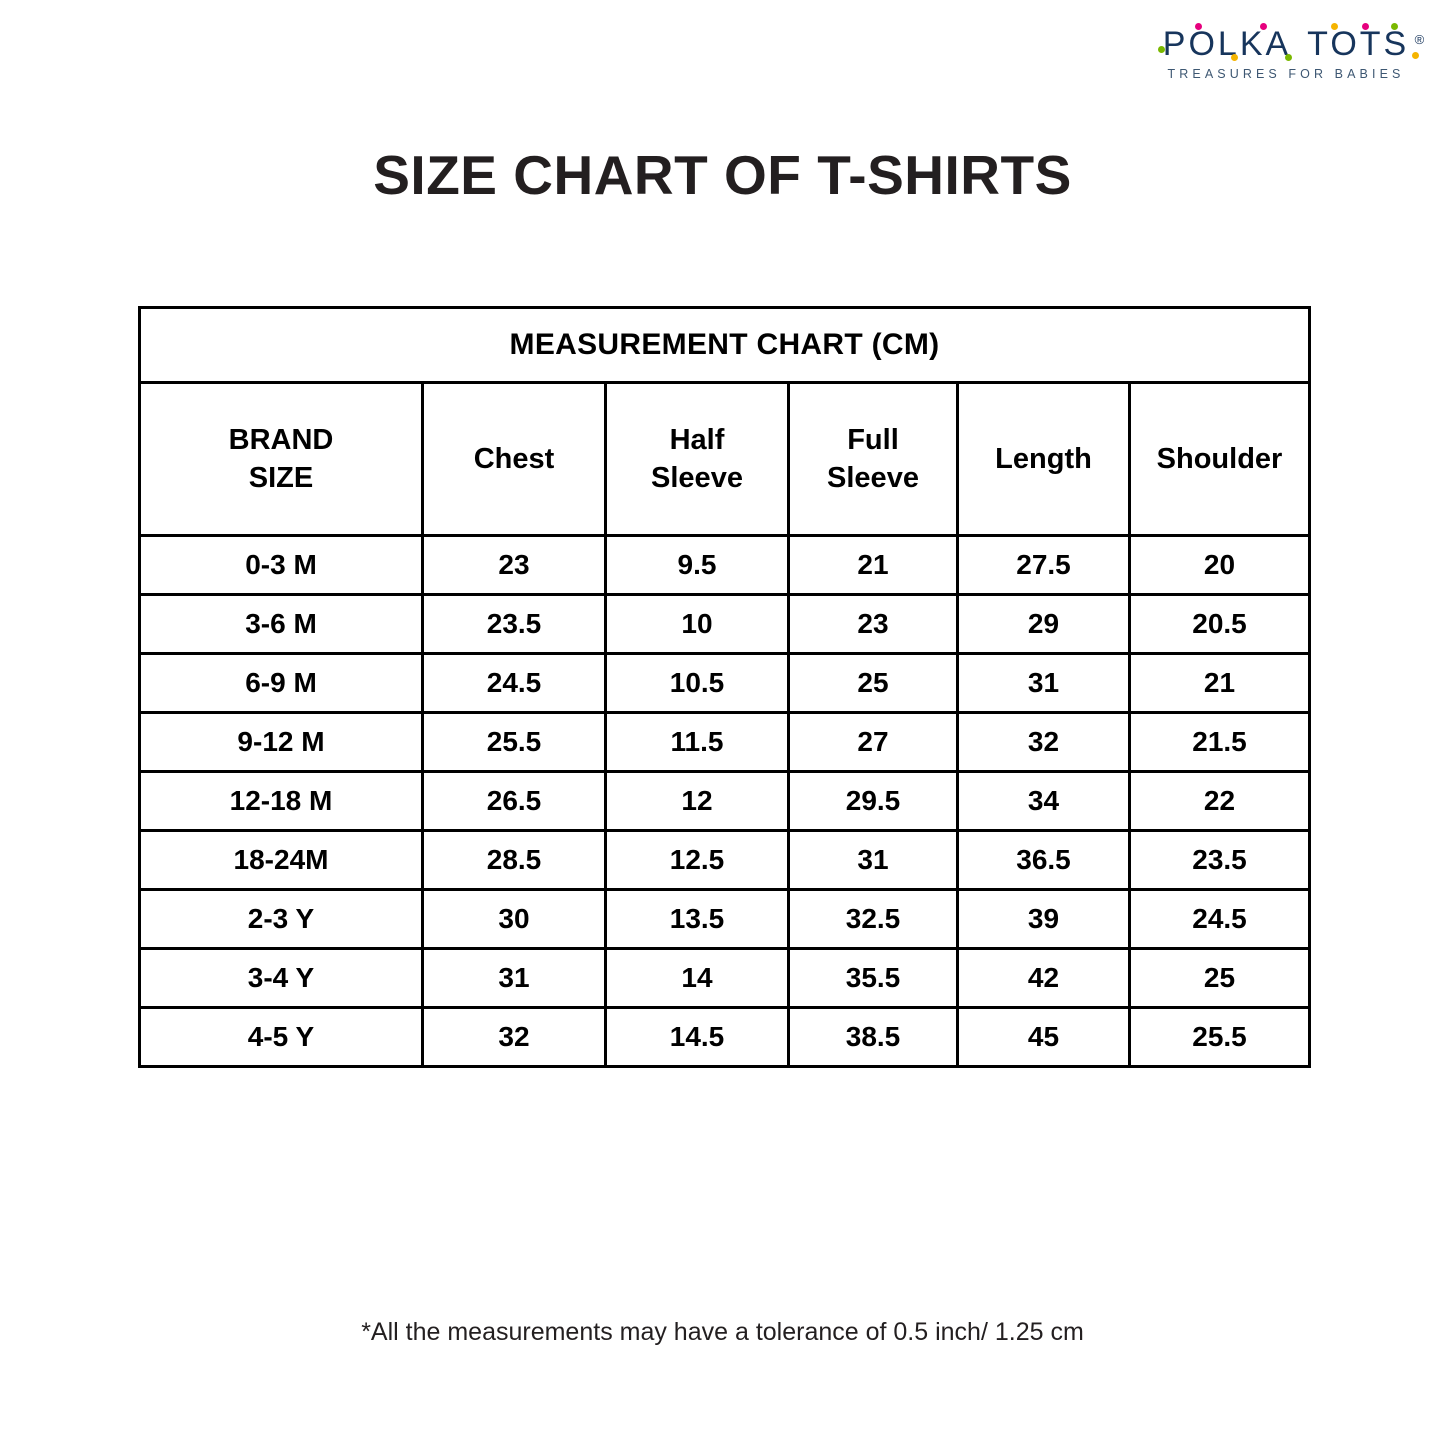  Describe the element at coordinates (1043, 978) in the screenshot. I see `cell-length: 42` at that location.